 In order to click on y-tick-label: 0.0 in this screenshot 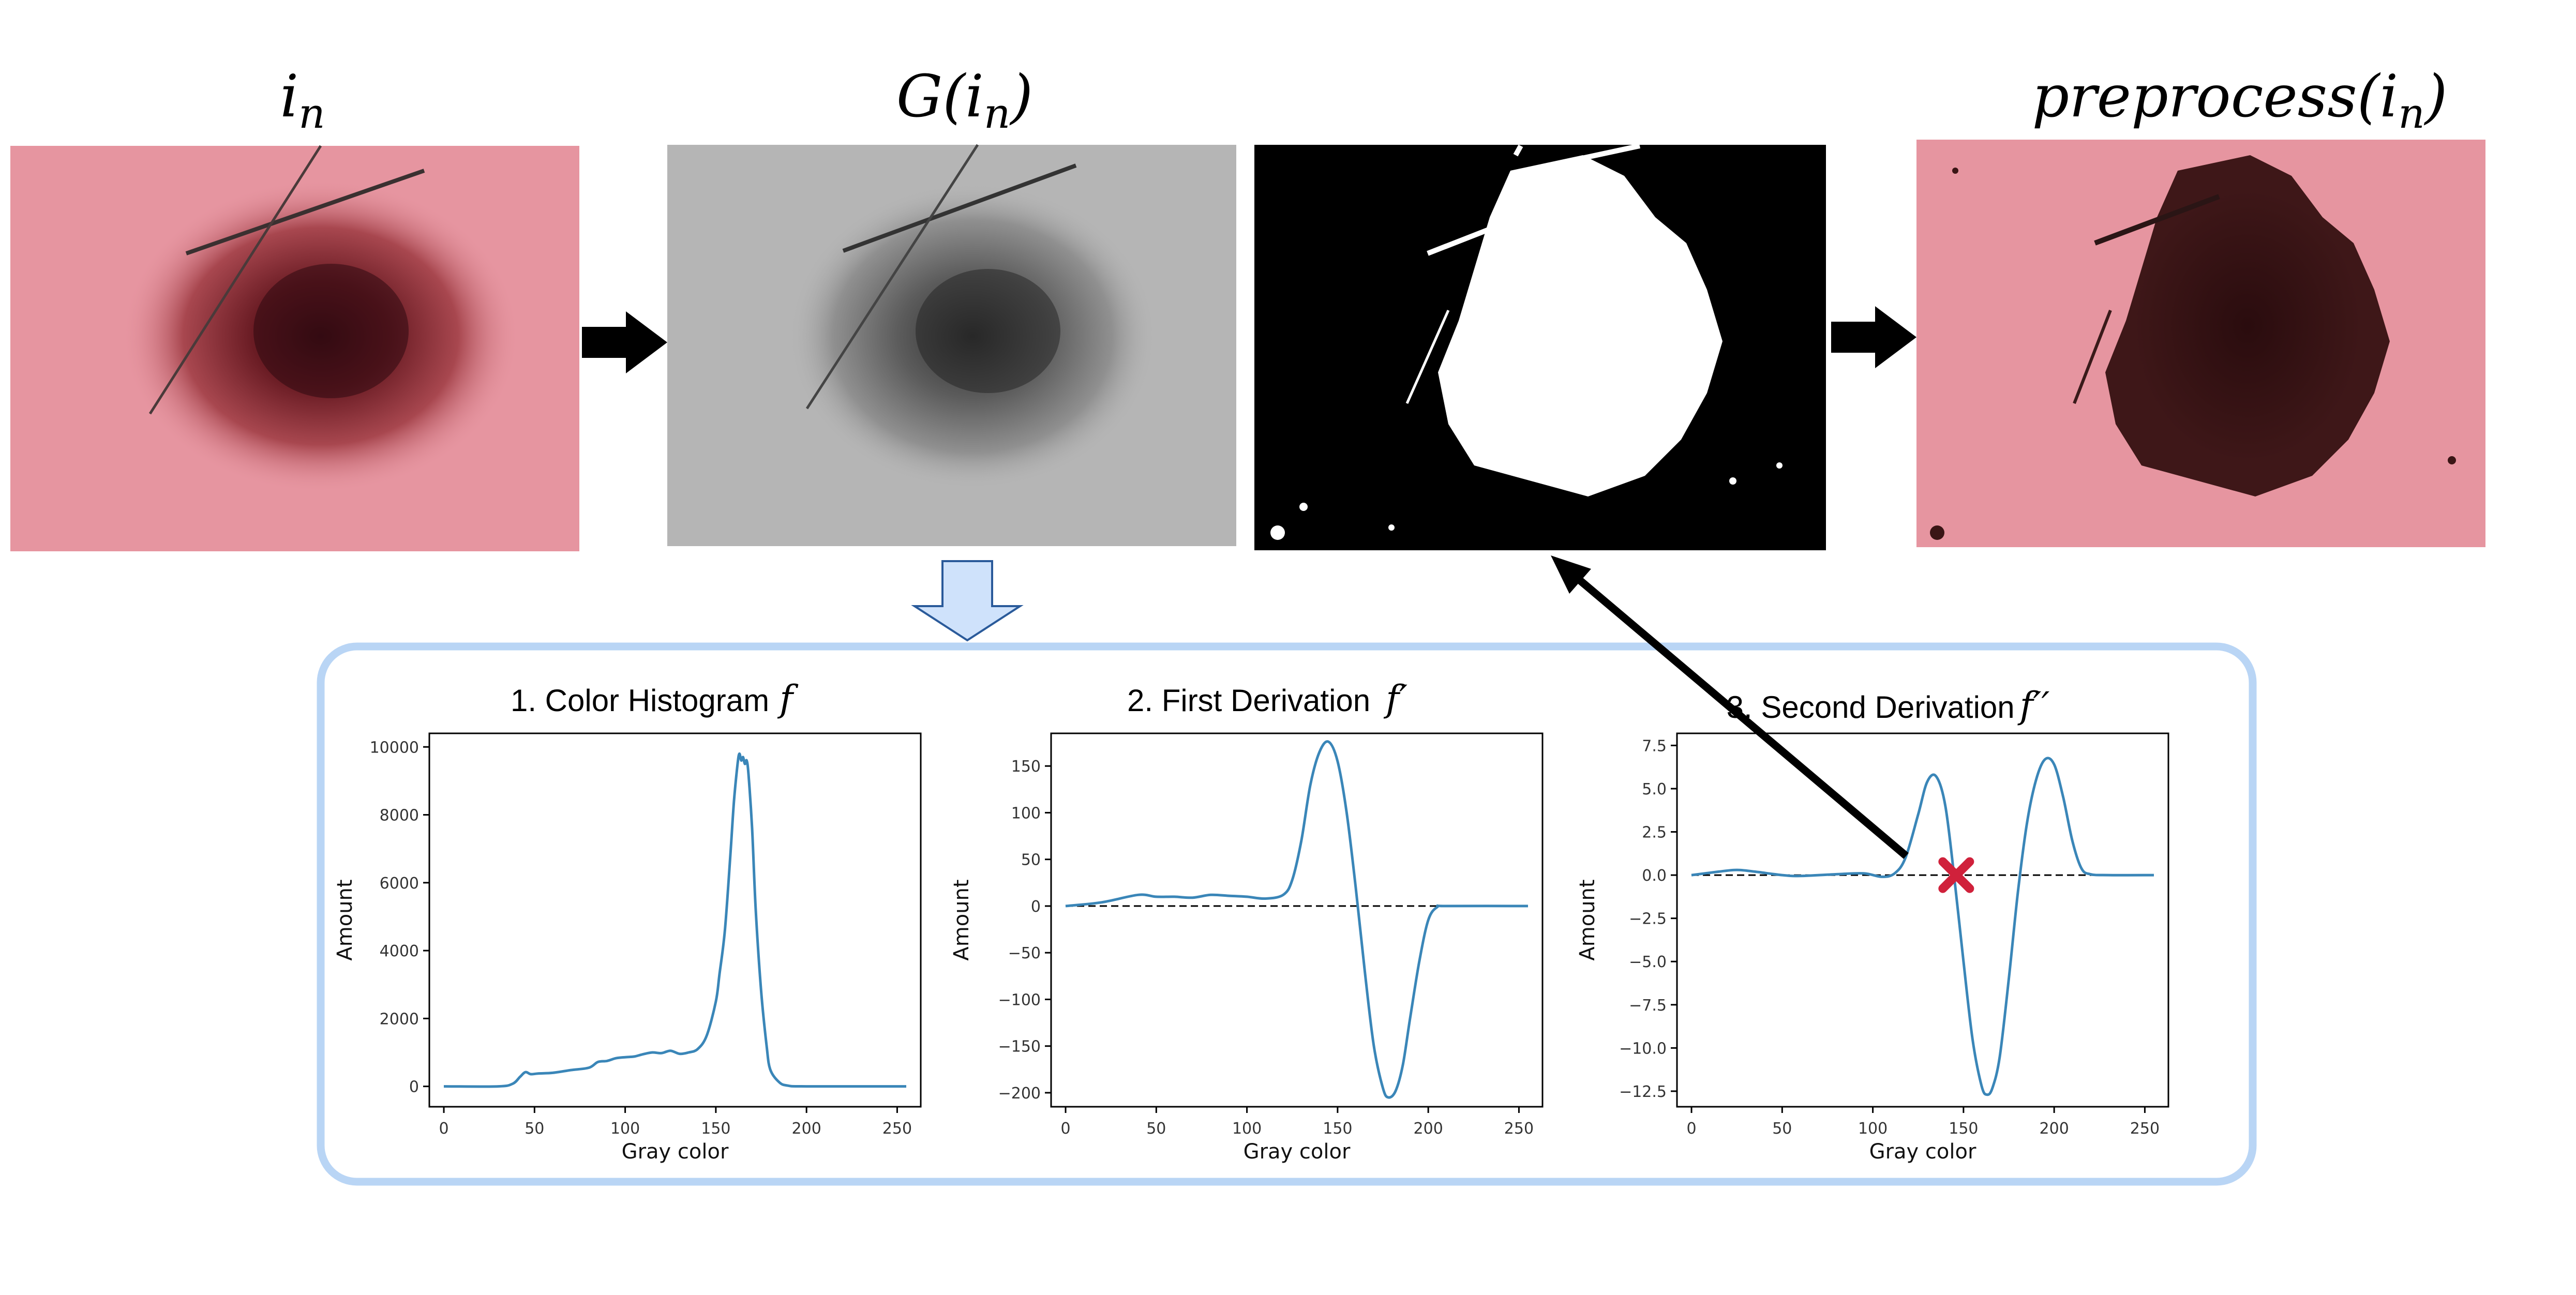, I will do `click(1654, 876)`.